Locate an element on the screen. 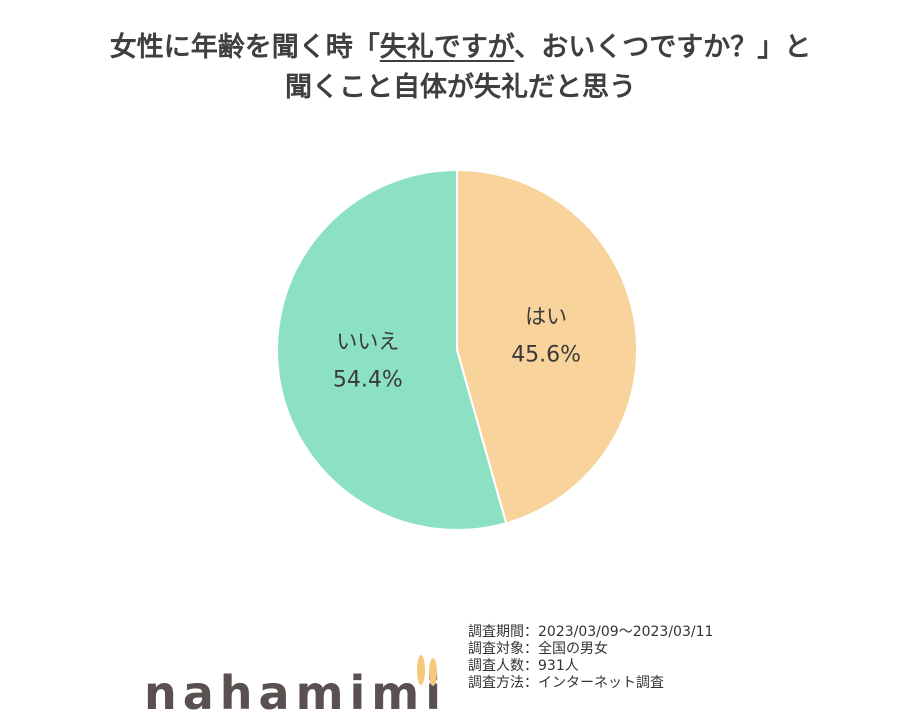 The height and width of the screenshot is (720, 921). title-underlined-phrase: 失礼ですが is located at coordinates (447, 47).